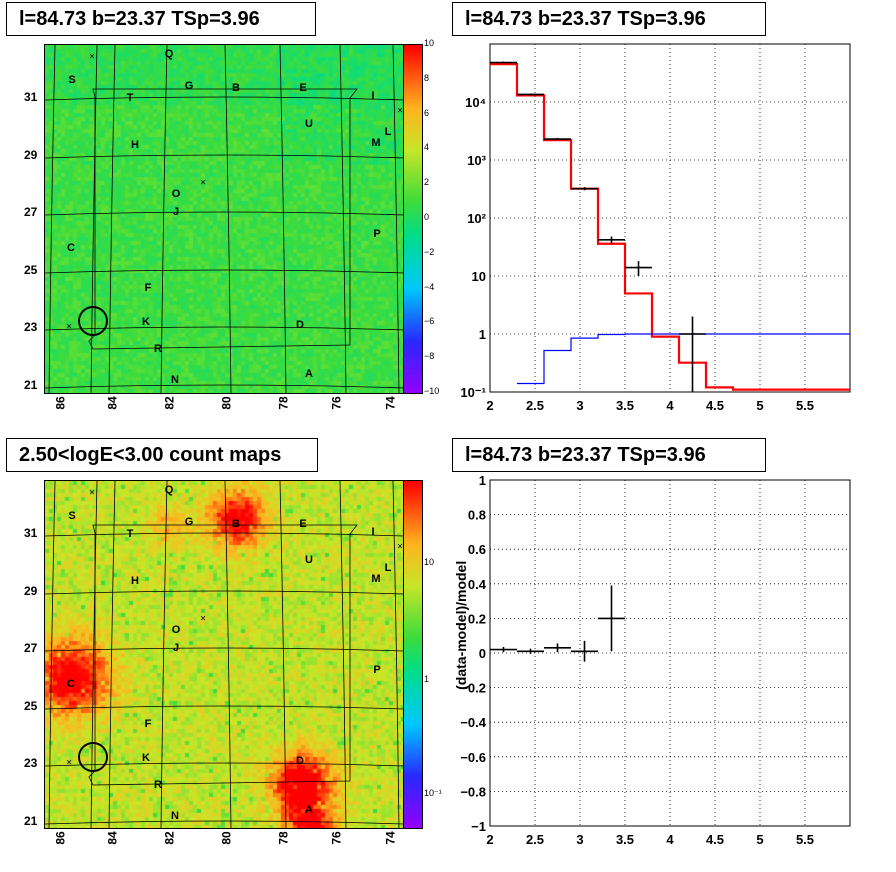  Describe the element at coordinates (427, 217) in the screenshot. I see `colorbar-label: 0` at that location.